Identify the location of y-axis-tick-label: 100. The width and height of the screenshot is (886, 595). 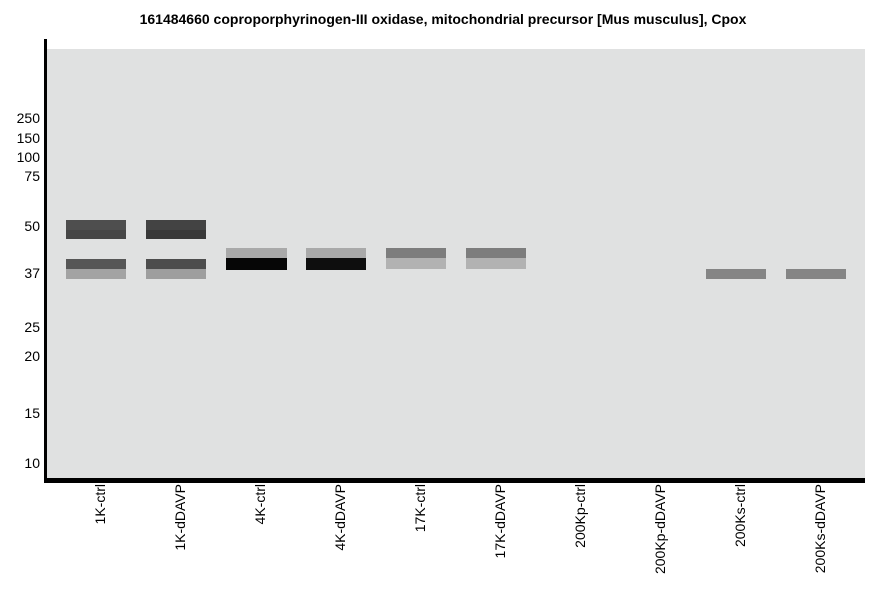
(28, 157).